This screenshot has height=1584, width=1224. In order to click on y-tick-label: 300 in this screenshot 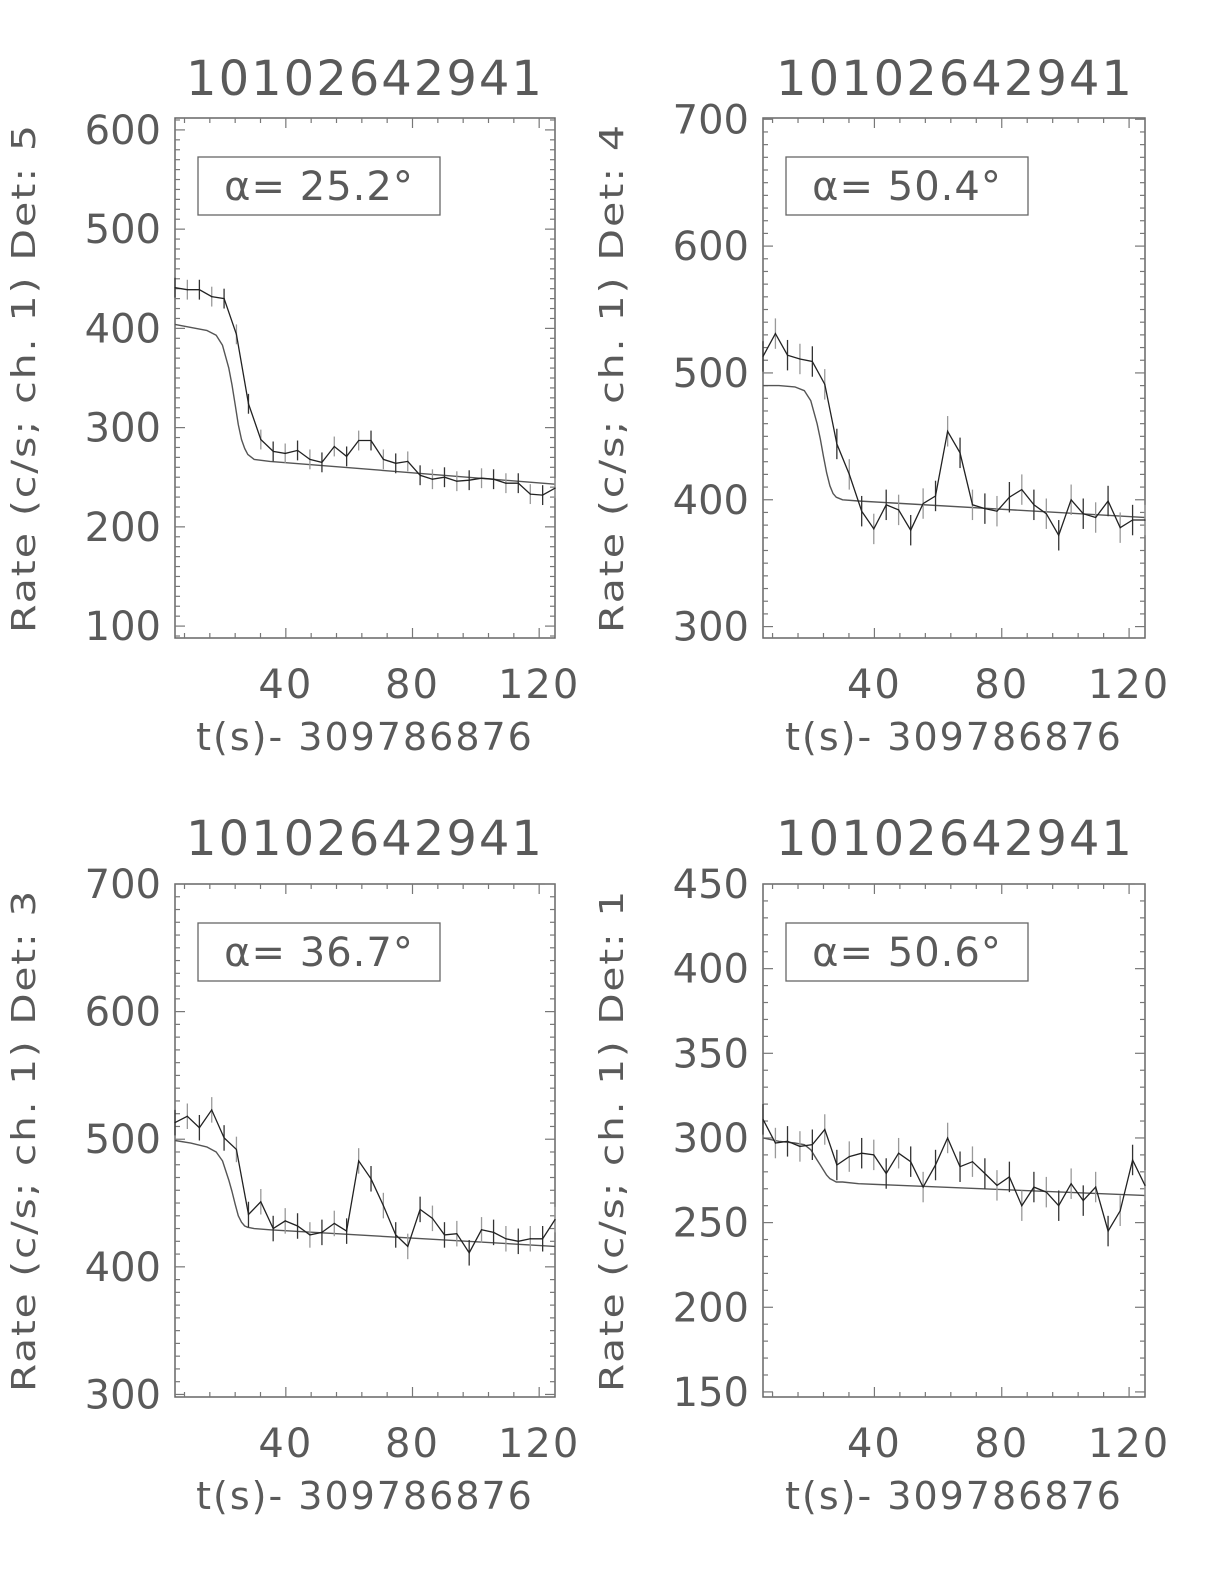, I will do `click(711, 1139)`.